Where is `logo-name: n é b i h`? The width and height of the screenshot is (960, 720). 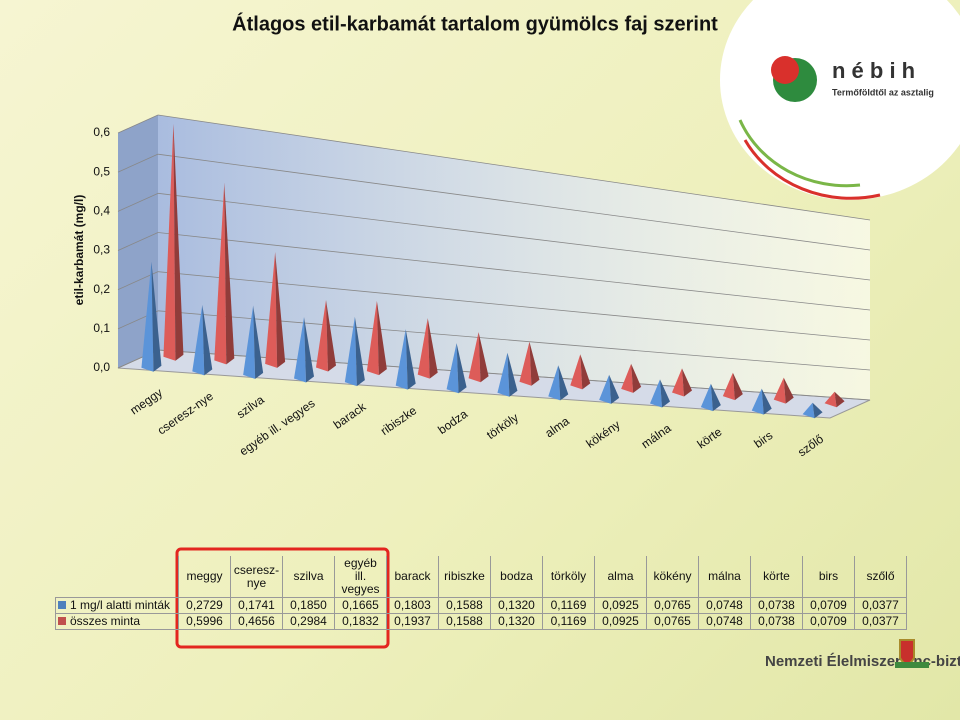 logo-name: n é b i h is located at coordinates (873, 70).